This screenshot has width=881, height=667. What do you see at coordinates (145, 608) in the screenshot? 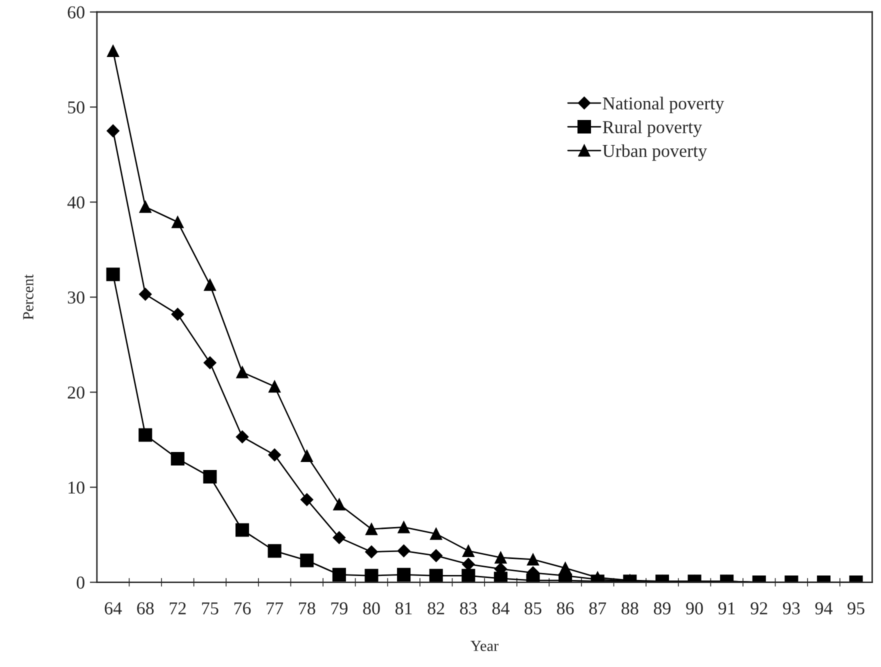
I see `x-tick-label: 68` at bounding box center [145, 608].